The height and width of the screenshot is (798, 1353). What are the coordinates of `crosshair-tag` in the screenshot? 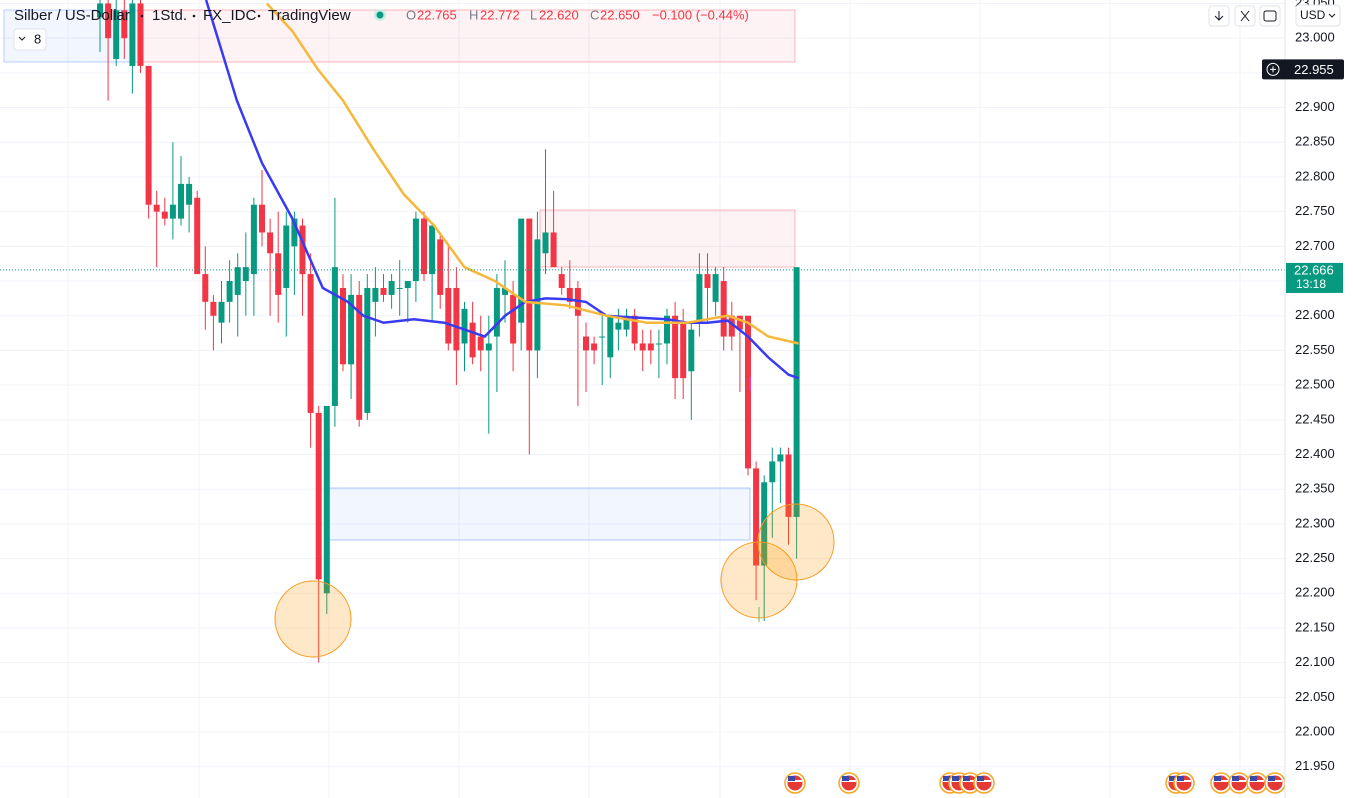 It's located at (1303, 69).